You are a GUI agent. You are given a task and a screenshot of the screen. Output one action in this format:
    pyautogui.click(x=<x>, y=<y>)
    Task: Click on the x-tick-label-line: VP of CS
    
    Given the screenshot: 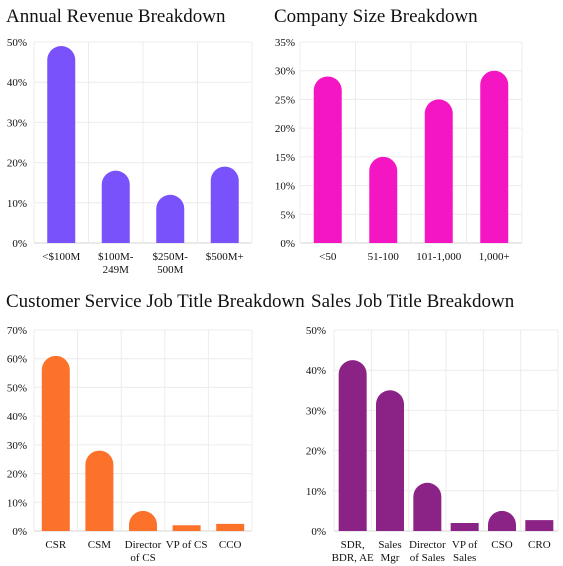 What is the action you would take?
    pyautogui.click(x=187, y=545)
    